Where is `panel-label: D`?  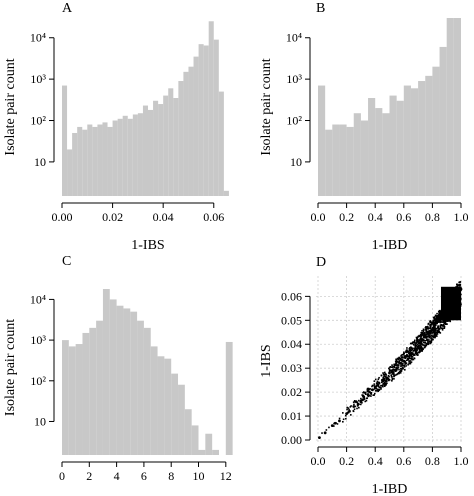
panel-label: D is located at coordinates (321, 262).